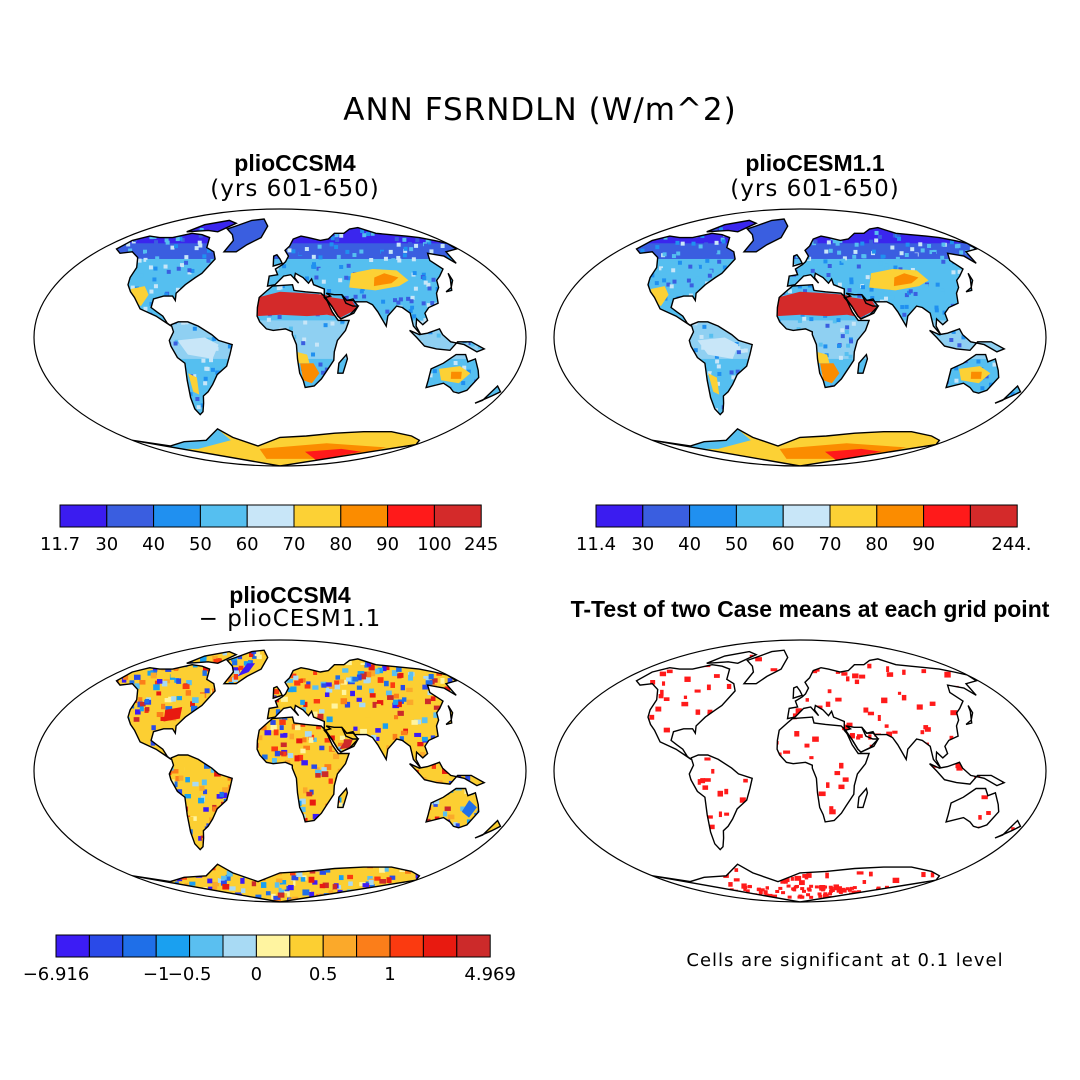  What do you see at coordinates (56, 974) in the screenshot?
I see `colorbar-tick-label: −6.916` at bounding box center [56, 974].